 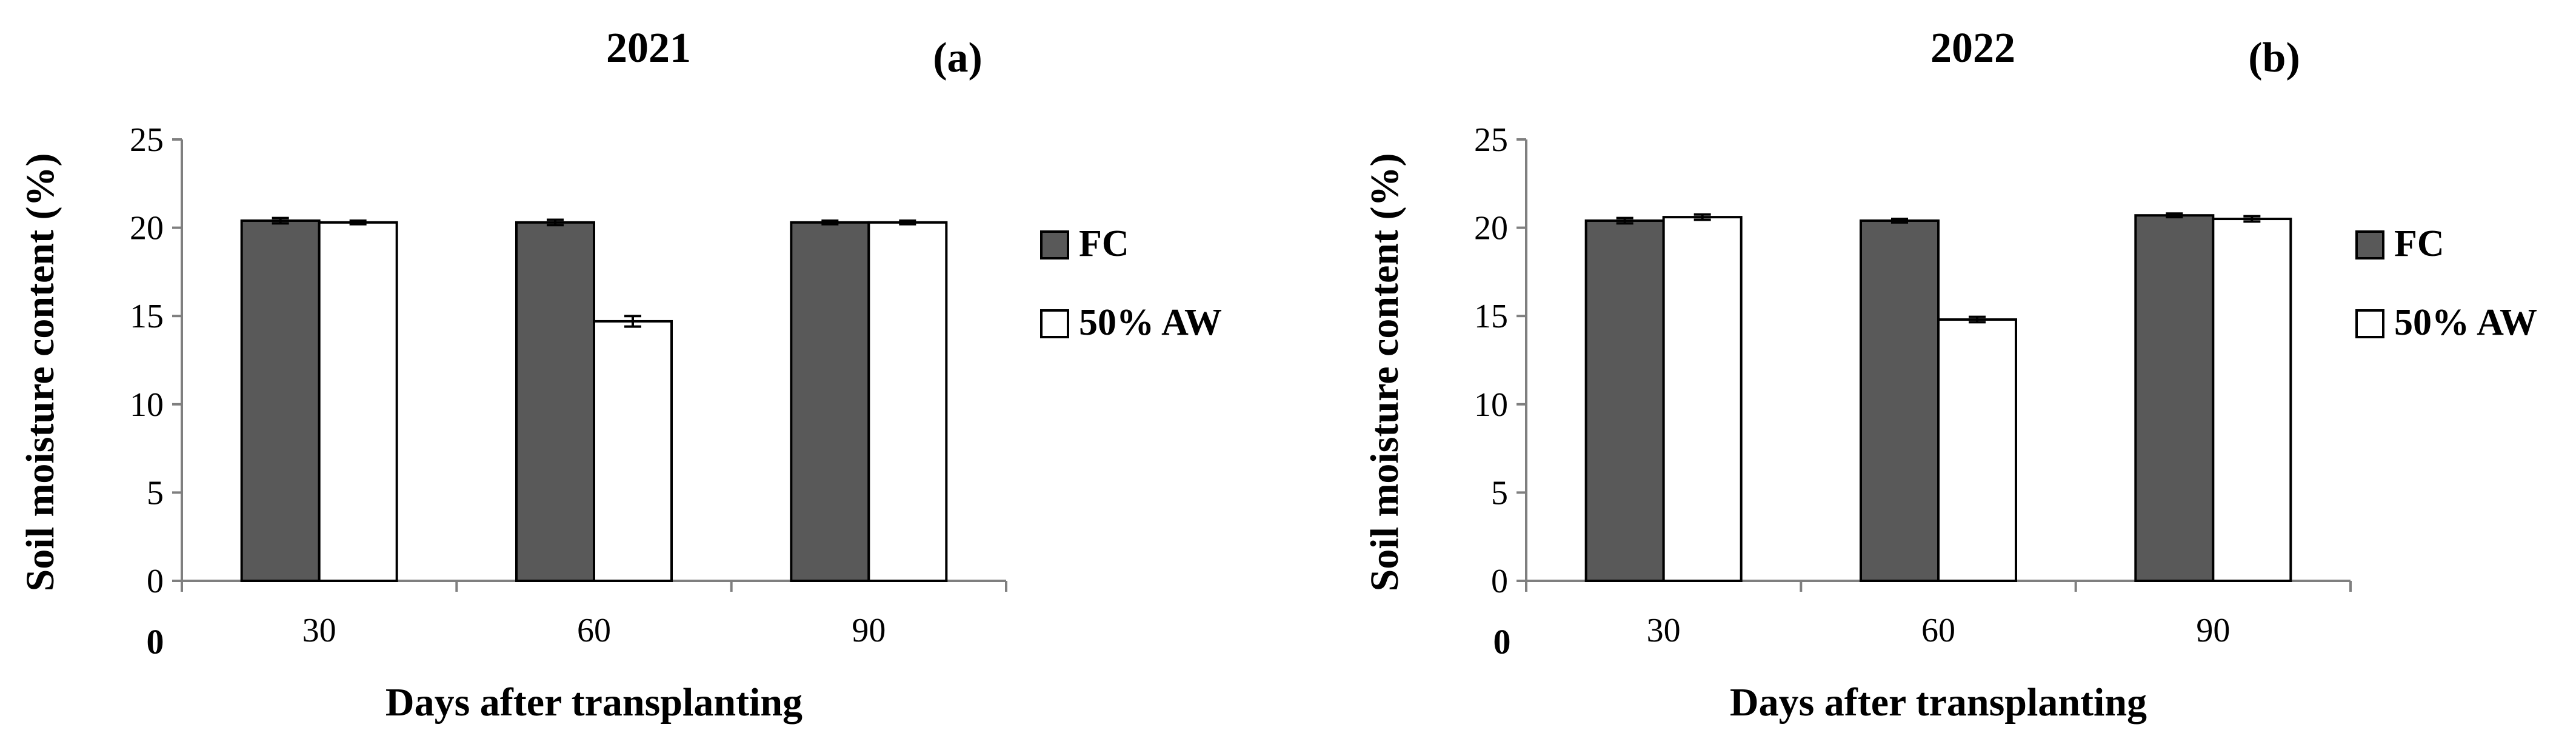 What do you see at coordinates (2274, 58) in the screenshot?
I see `panel-label: (b)` at bounding box center [2274, 58].